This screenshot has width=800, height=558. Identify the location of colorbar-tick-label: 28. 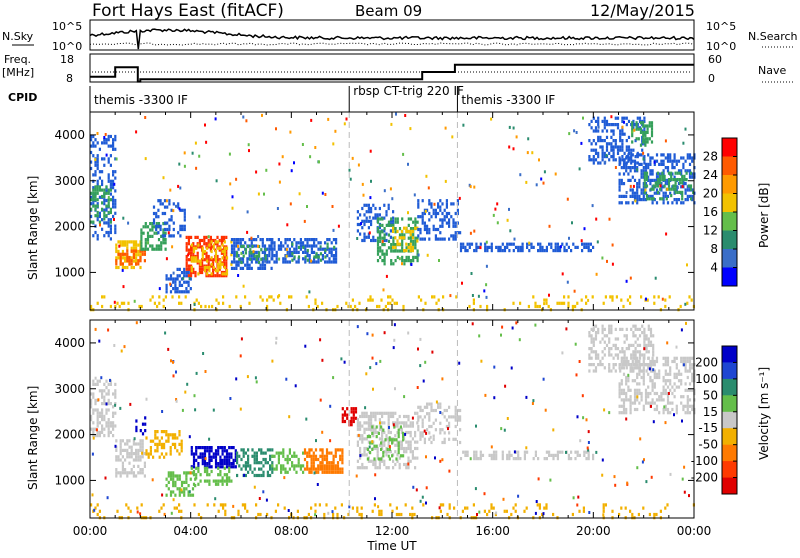
(710, 157).